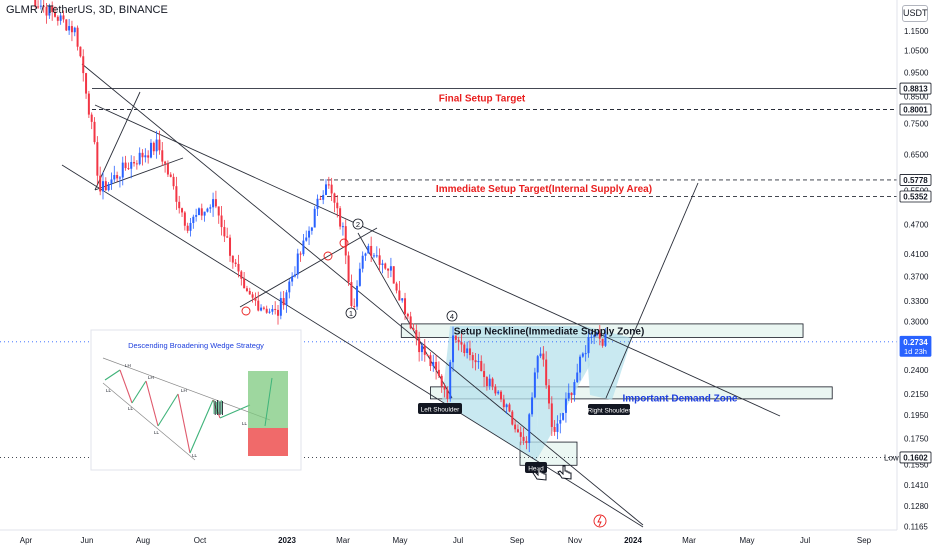 The height and width of the screenshot is (550, 932). Describe the element at coordinates (916, 526) in the screenshot. I see `price-tick-label: 0.1165` at that location.